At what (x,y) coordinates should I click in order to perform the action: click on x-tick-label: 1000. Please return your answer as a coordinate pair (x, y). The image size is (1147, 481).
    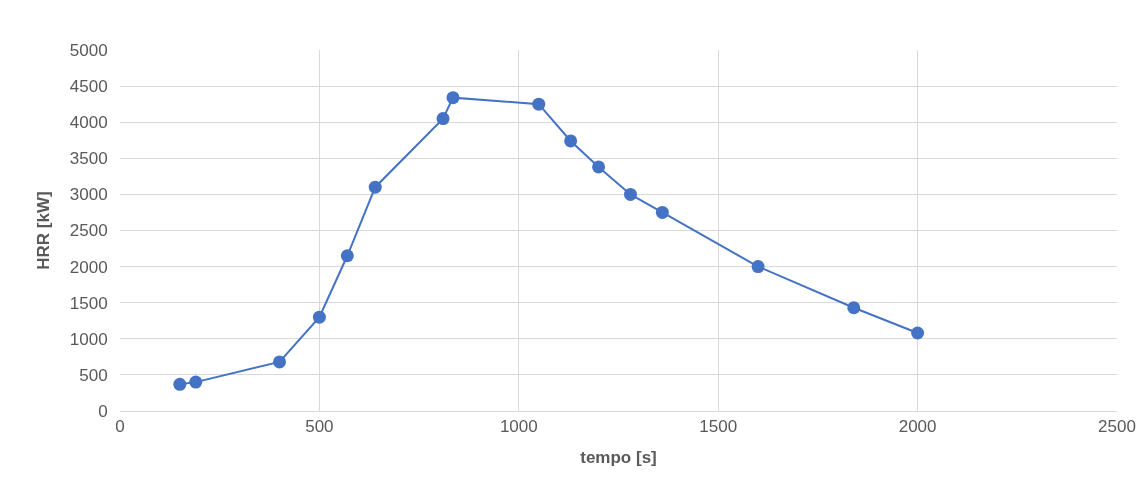
    Looking at the image, I should click on (518, 427).